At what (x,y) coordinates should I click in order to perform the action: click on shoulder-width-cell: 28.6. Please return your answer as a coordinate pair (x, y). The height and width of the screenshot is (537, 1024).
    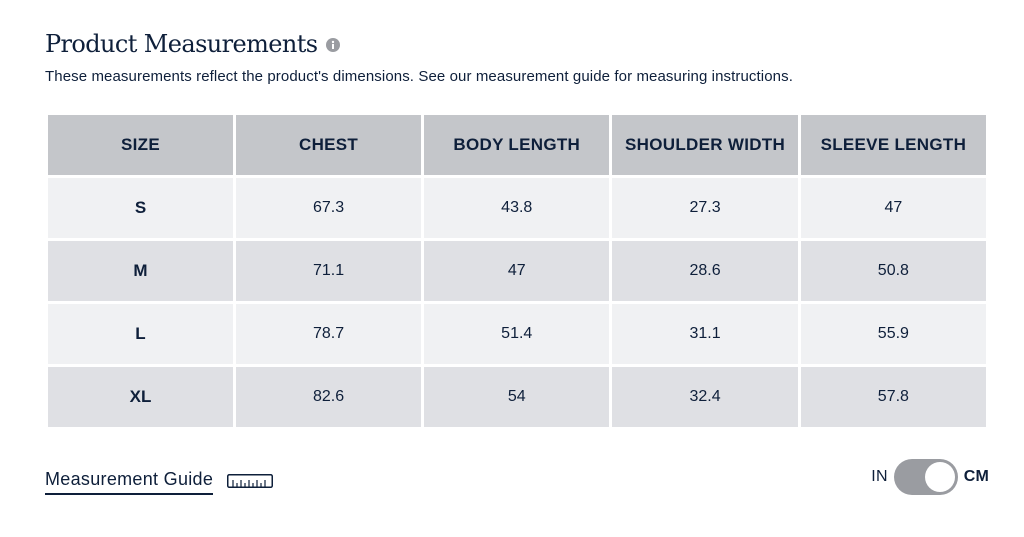
    Looking at the image, I should click on (705, 271).